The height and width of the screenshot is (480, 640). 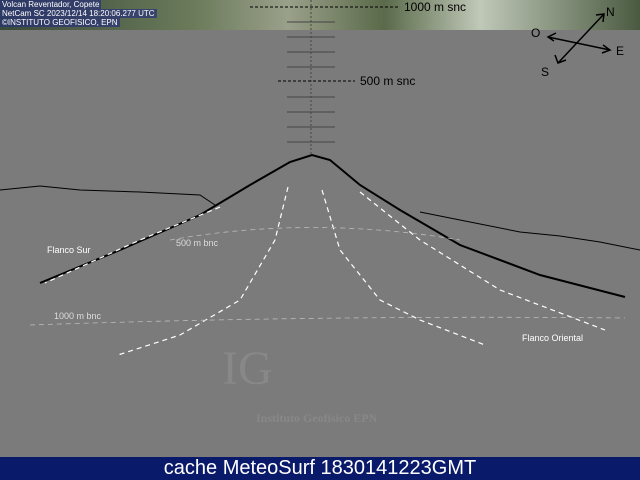 I want to click on compass-east: E, so click(x=620, y=51).